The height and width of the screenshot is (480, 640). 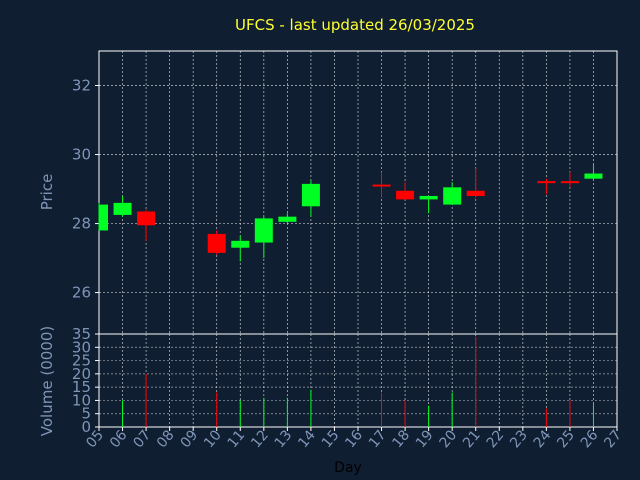 I want to click on x-tick-label: 18, so click(x=401, y=439).